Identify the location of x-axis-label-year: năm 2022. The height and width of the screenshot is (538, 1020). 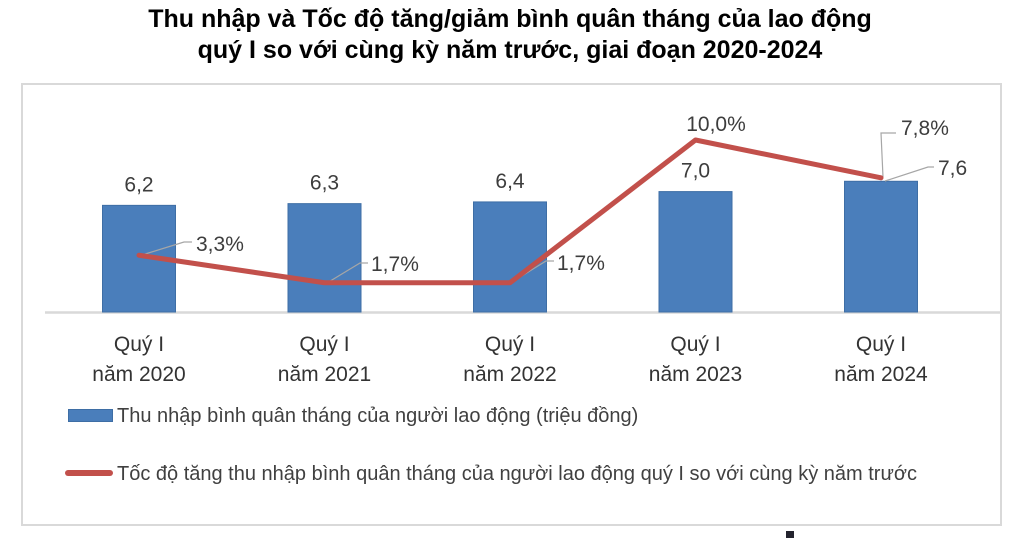
(510, 374).